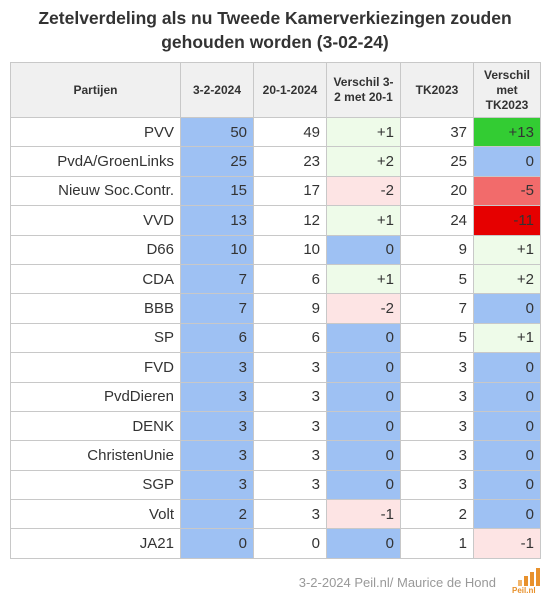 This screenshot has height=600, width=550. Describe the element at coordinates (95, 367) in the screenshot. I see `party-name: FVD` at that location.